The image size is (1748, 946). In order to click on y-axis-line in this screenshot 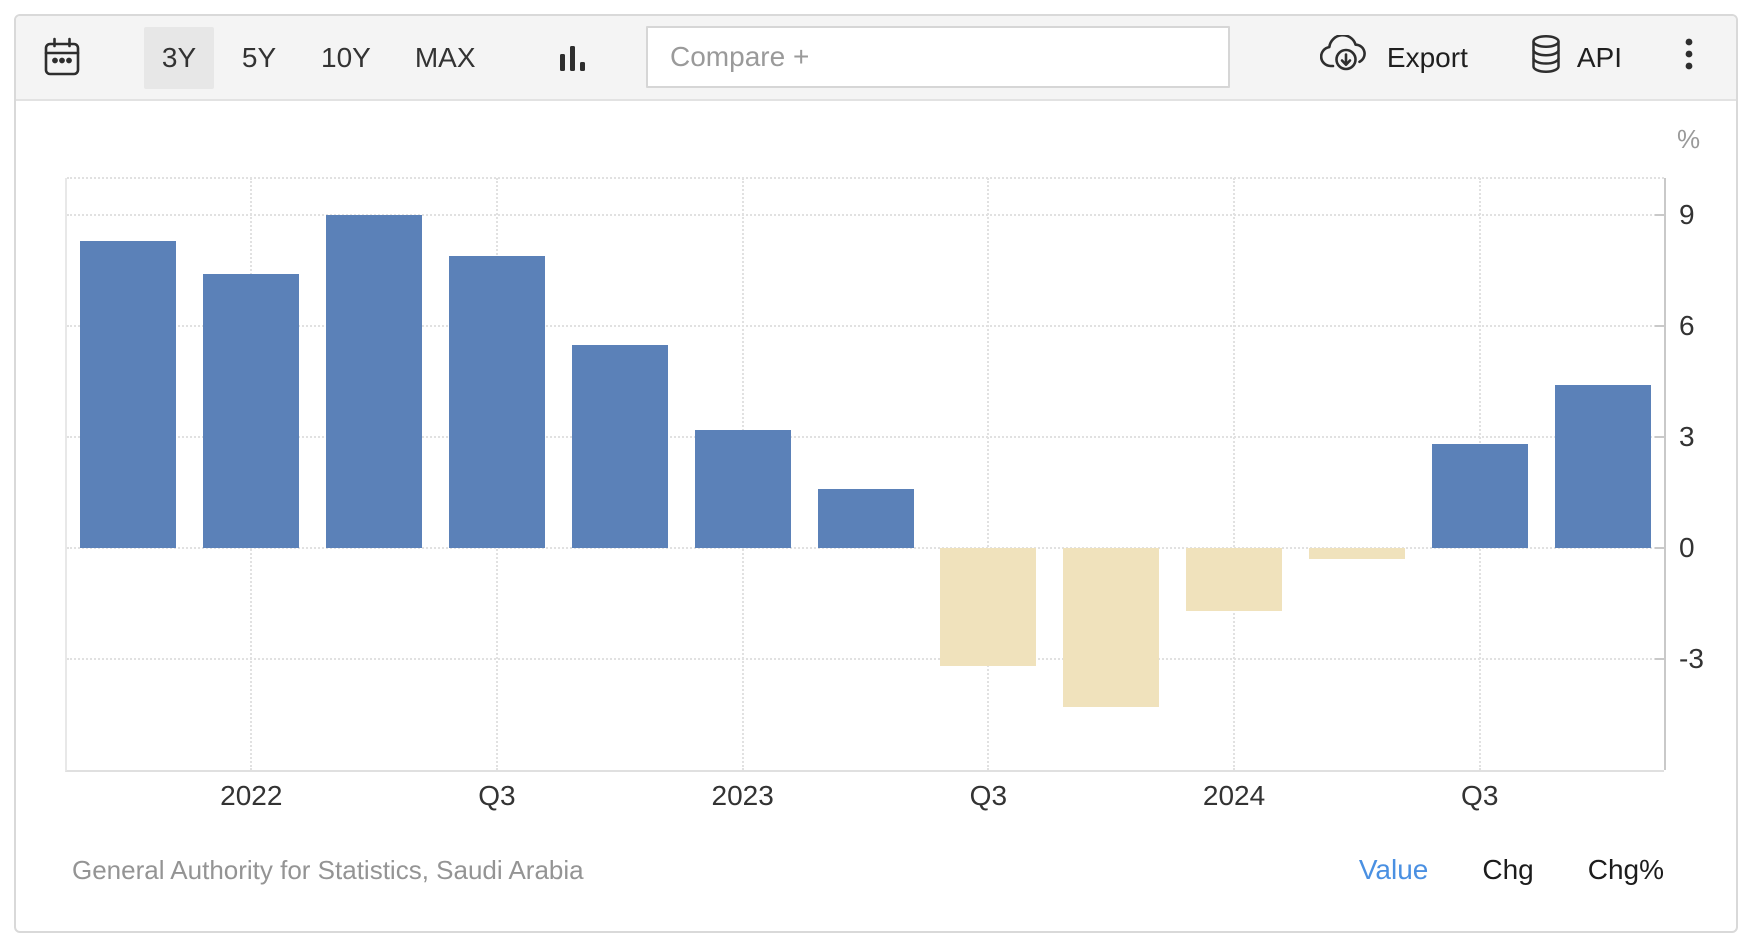, I will do `click(1665, 474)`.